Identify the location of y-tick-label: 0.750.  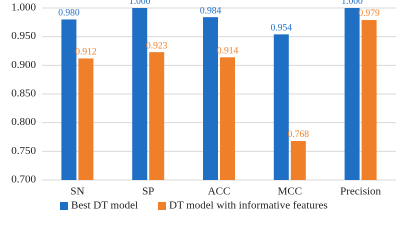
(23, 151).